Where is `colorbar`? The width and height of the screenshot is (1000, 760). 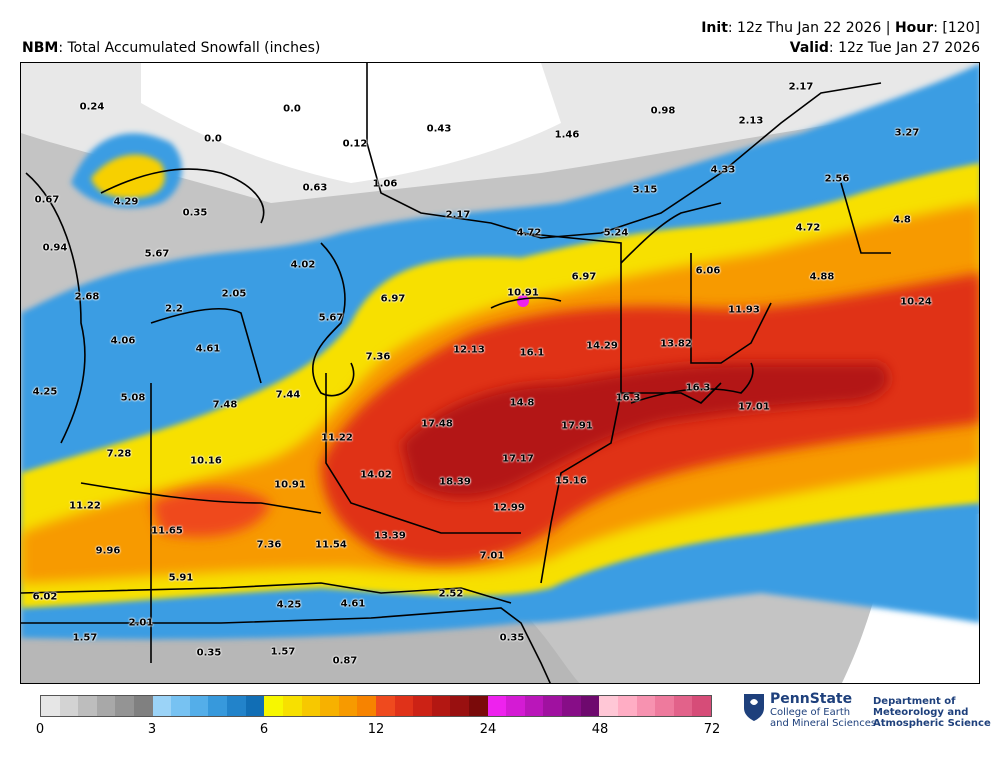
colorbar is located at coordinates (376, 706).